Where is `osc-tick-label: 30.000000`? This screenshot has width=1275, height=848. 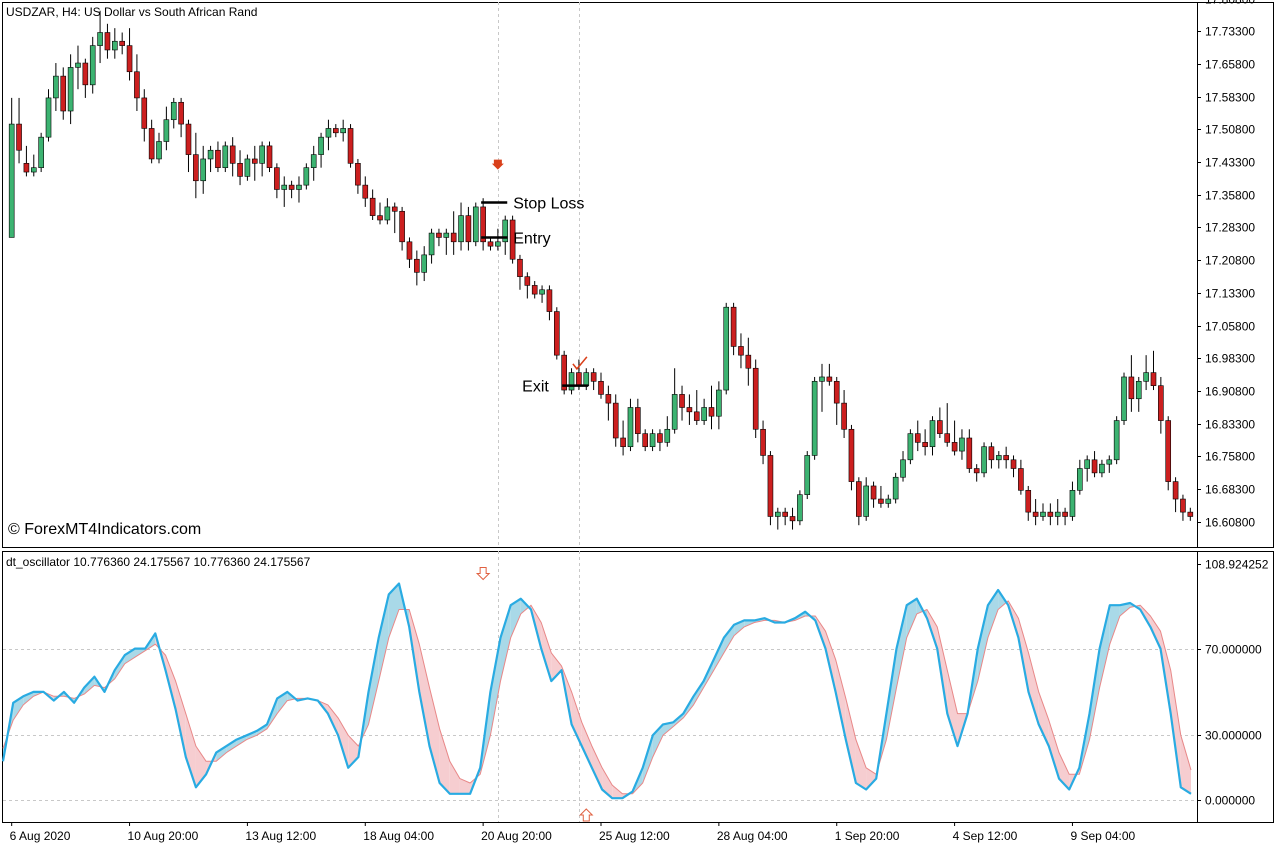 osc-tick-label: 30.000000 is located at coordinates (1233, 736).